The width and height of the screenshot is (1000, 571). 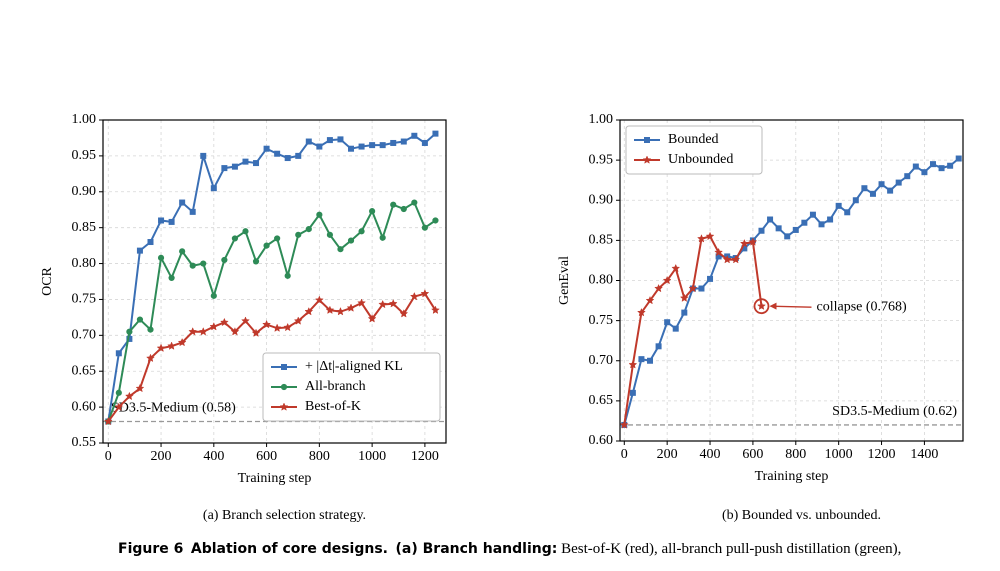 I want to click on y-tick-label: 0.85, so click(x=601, y=240).